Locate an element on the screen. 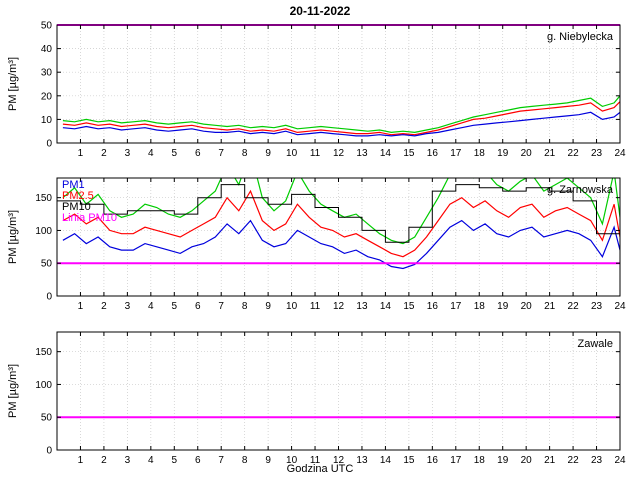 The width and height of the screenshot is (640, 480). figure-title: 20-11-2022 is located at coordinates (320, 11).